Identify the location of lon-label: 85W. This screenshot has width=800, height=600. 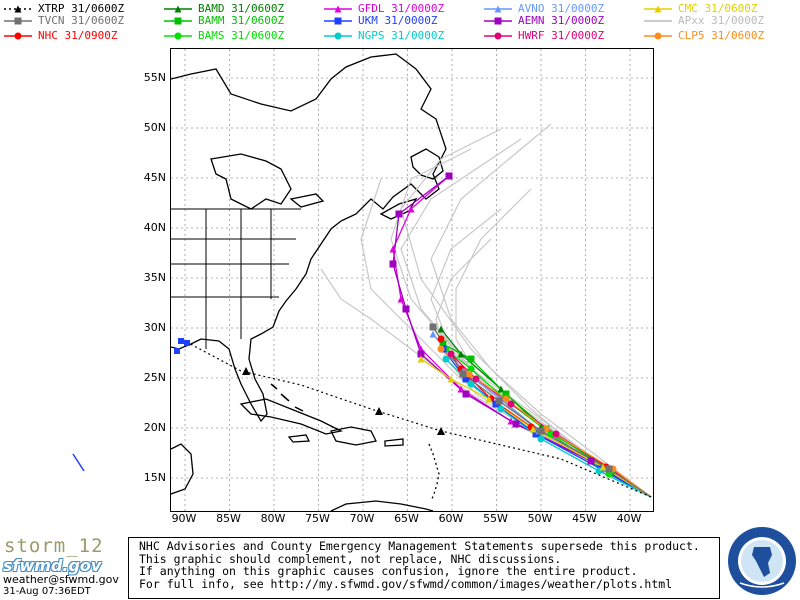
(228, 518).